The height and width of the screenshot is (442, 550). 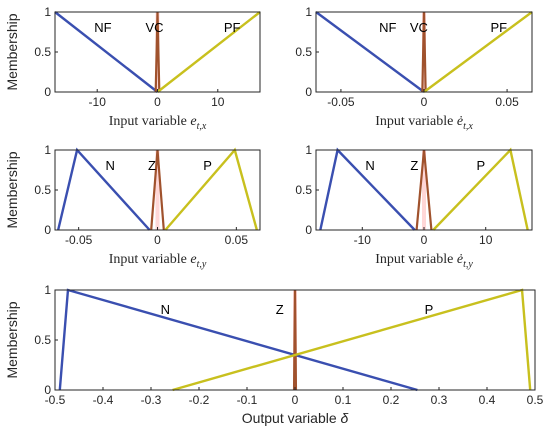 What do you see at coordinates (151, 400) in the screenshot?
I see `x-tick-label: -0.3` at bounding box center [151, 400].